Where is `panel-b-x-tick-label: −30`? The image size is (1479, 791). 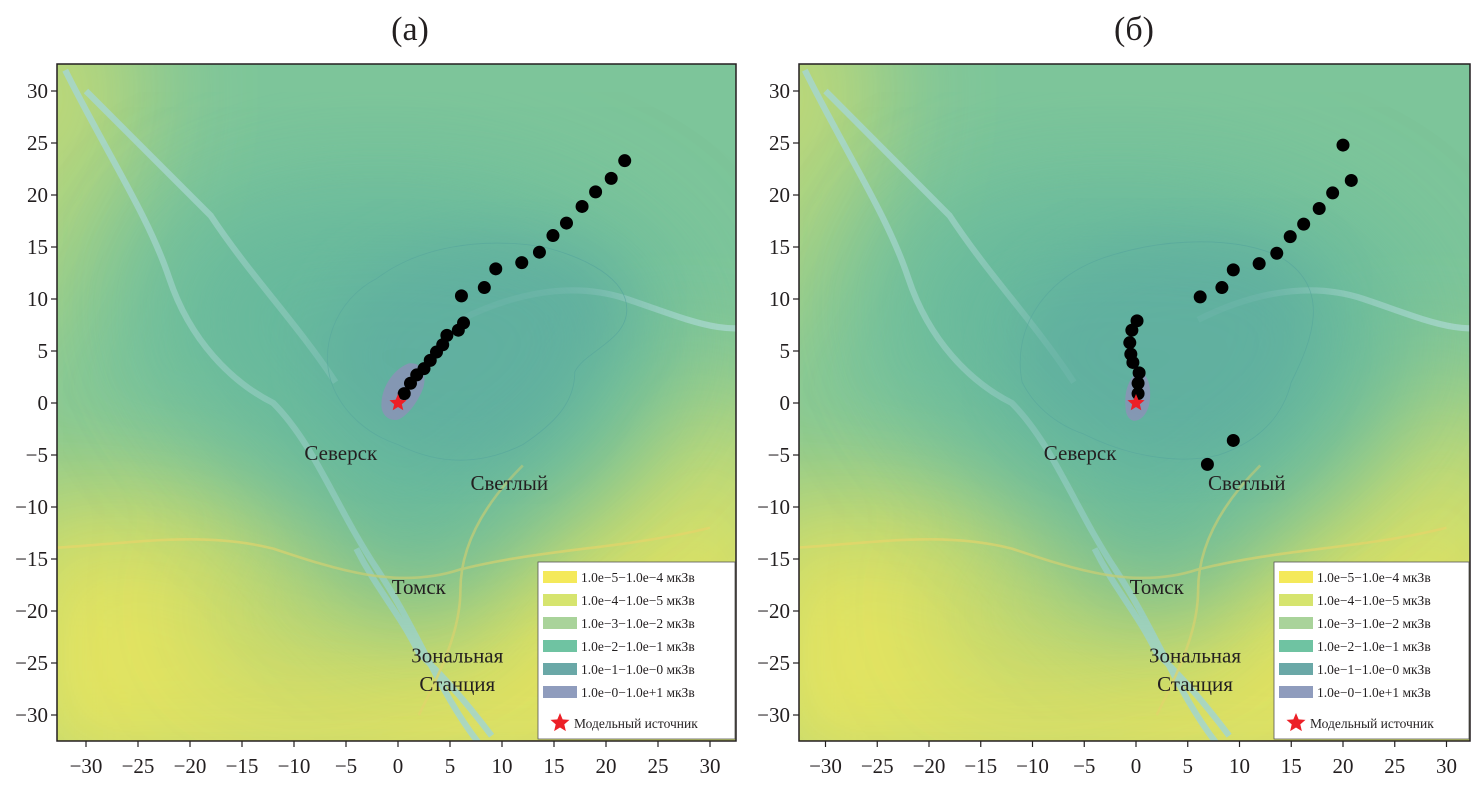
panel-b-x-tick-label: −30 is located at coordinates (825, 766).